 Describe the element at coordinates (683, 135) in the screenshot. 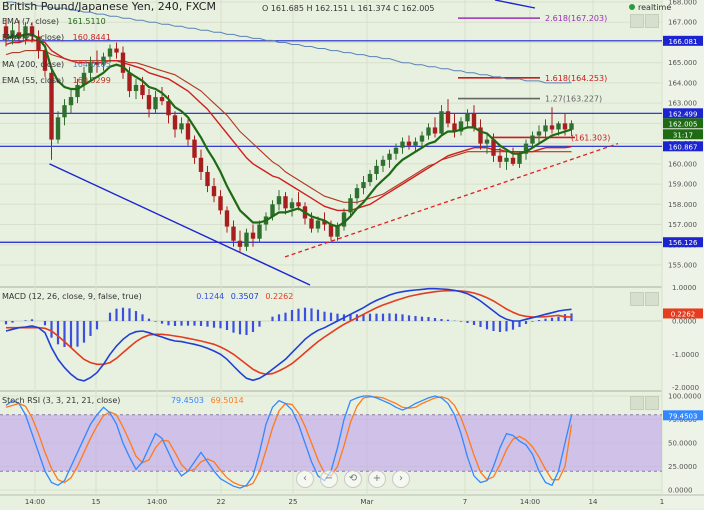

I see `price-tag-label: 31:17` at that location.